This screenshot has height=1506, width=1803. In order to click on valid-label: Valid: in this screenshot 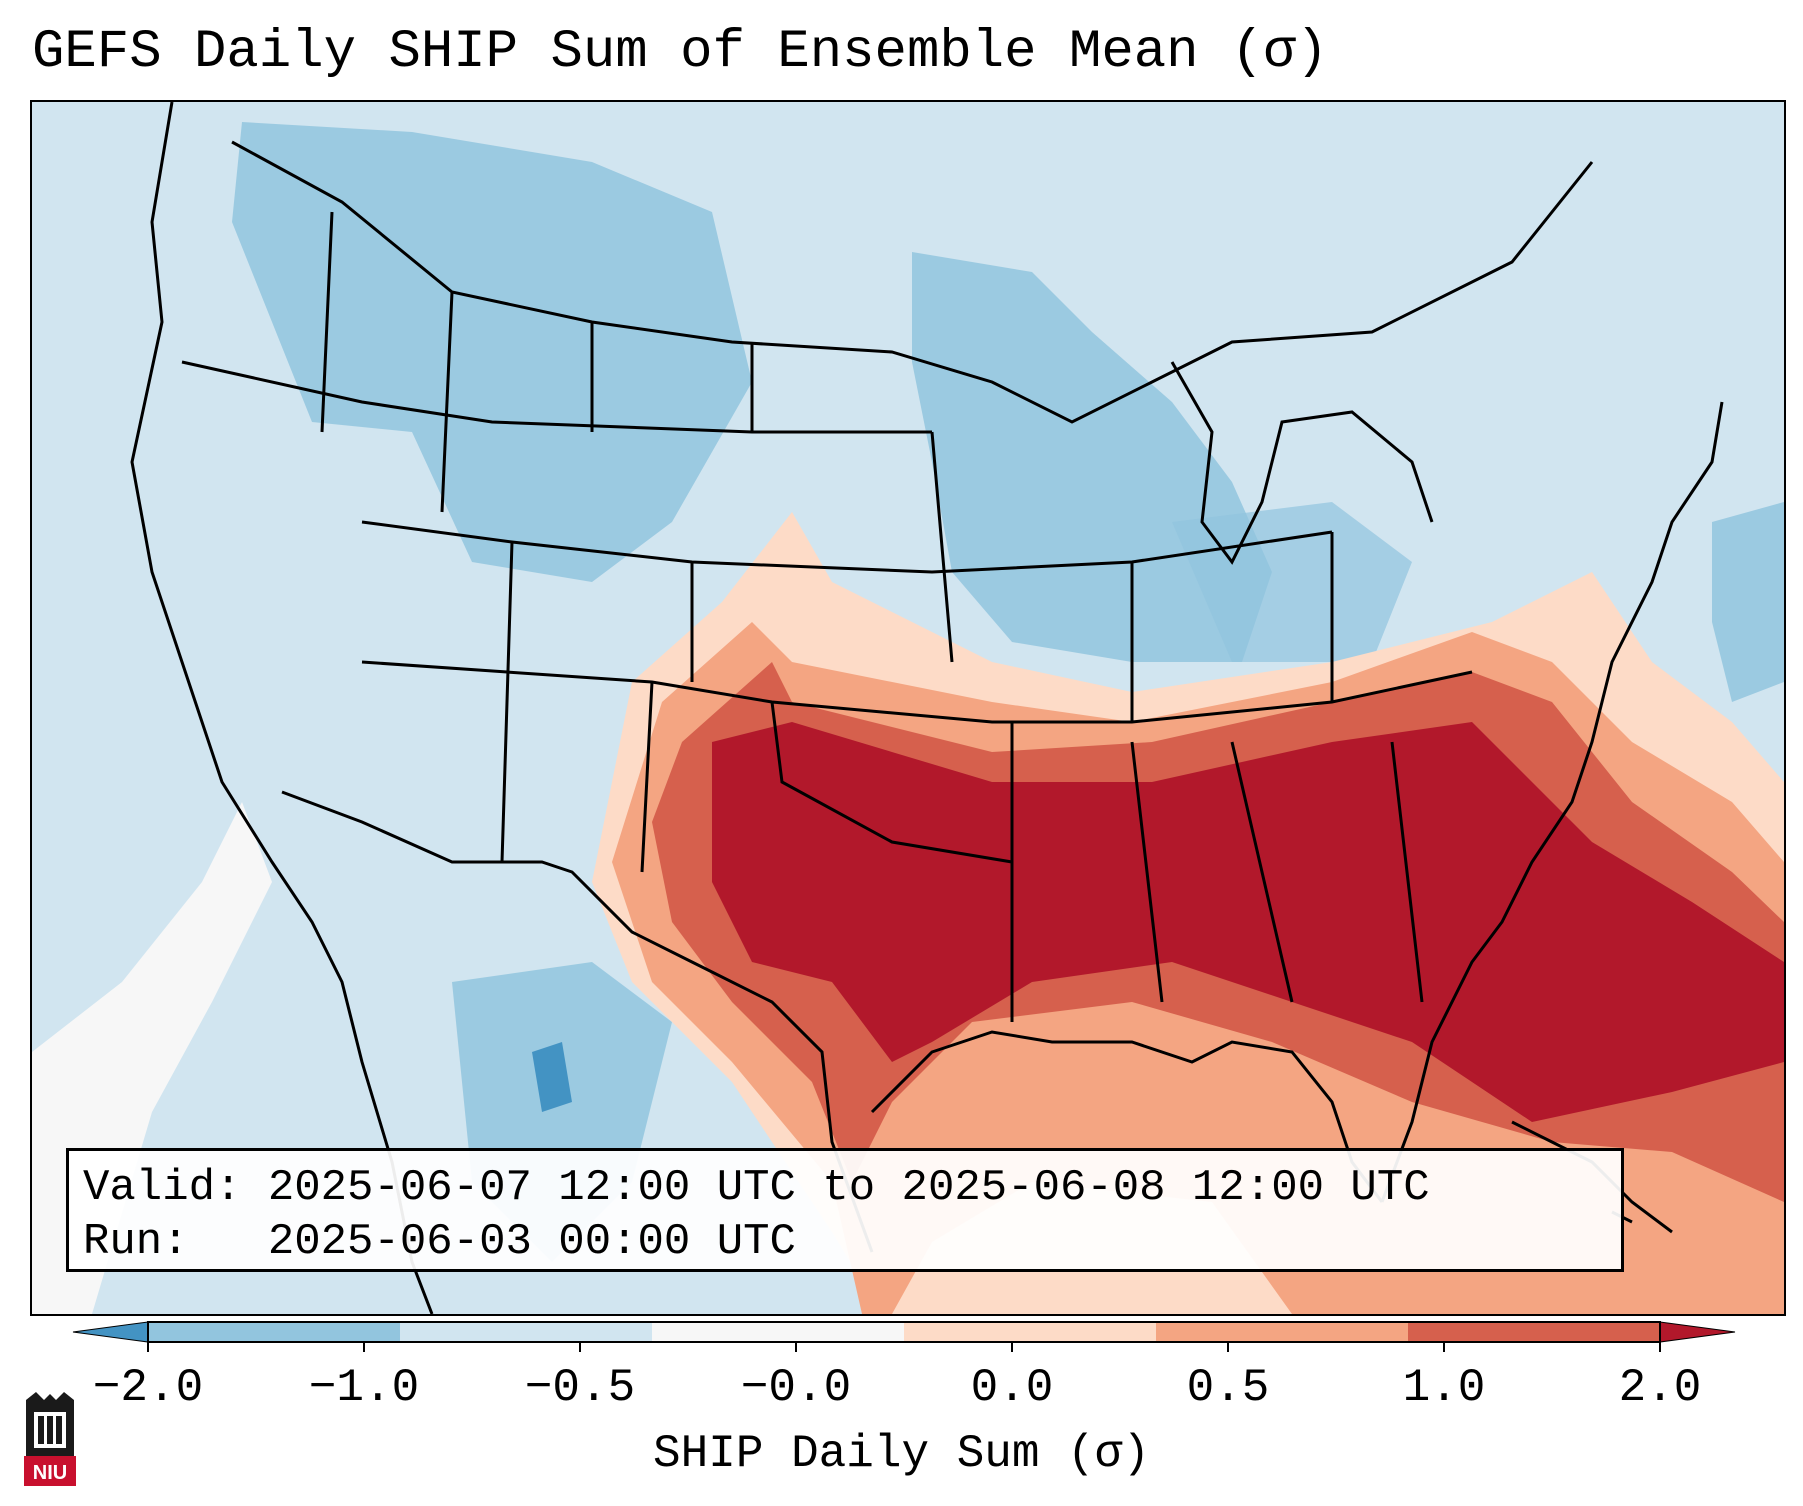, I will do `click(162, 1188)`.